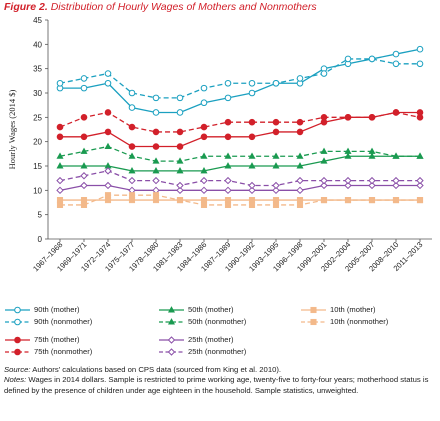 The image size is (440, 421). What do you see at coordinates (57, 339) in the screenshot?
I see `legend-label: 75th (mother)` at bounding box center [57, 339].